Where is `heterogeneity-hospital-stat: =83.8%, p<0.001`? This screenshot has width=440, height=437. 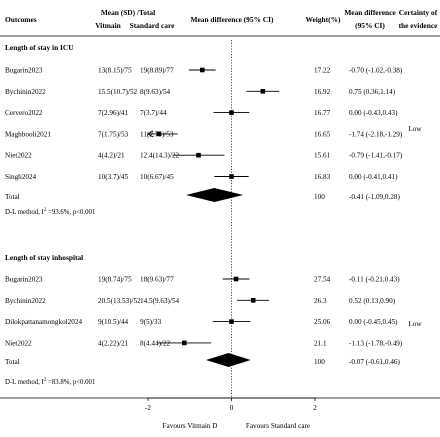
heterogeneity-hospital-stat: =83.8%, p<0.001 is located at coordinates (70, 382).